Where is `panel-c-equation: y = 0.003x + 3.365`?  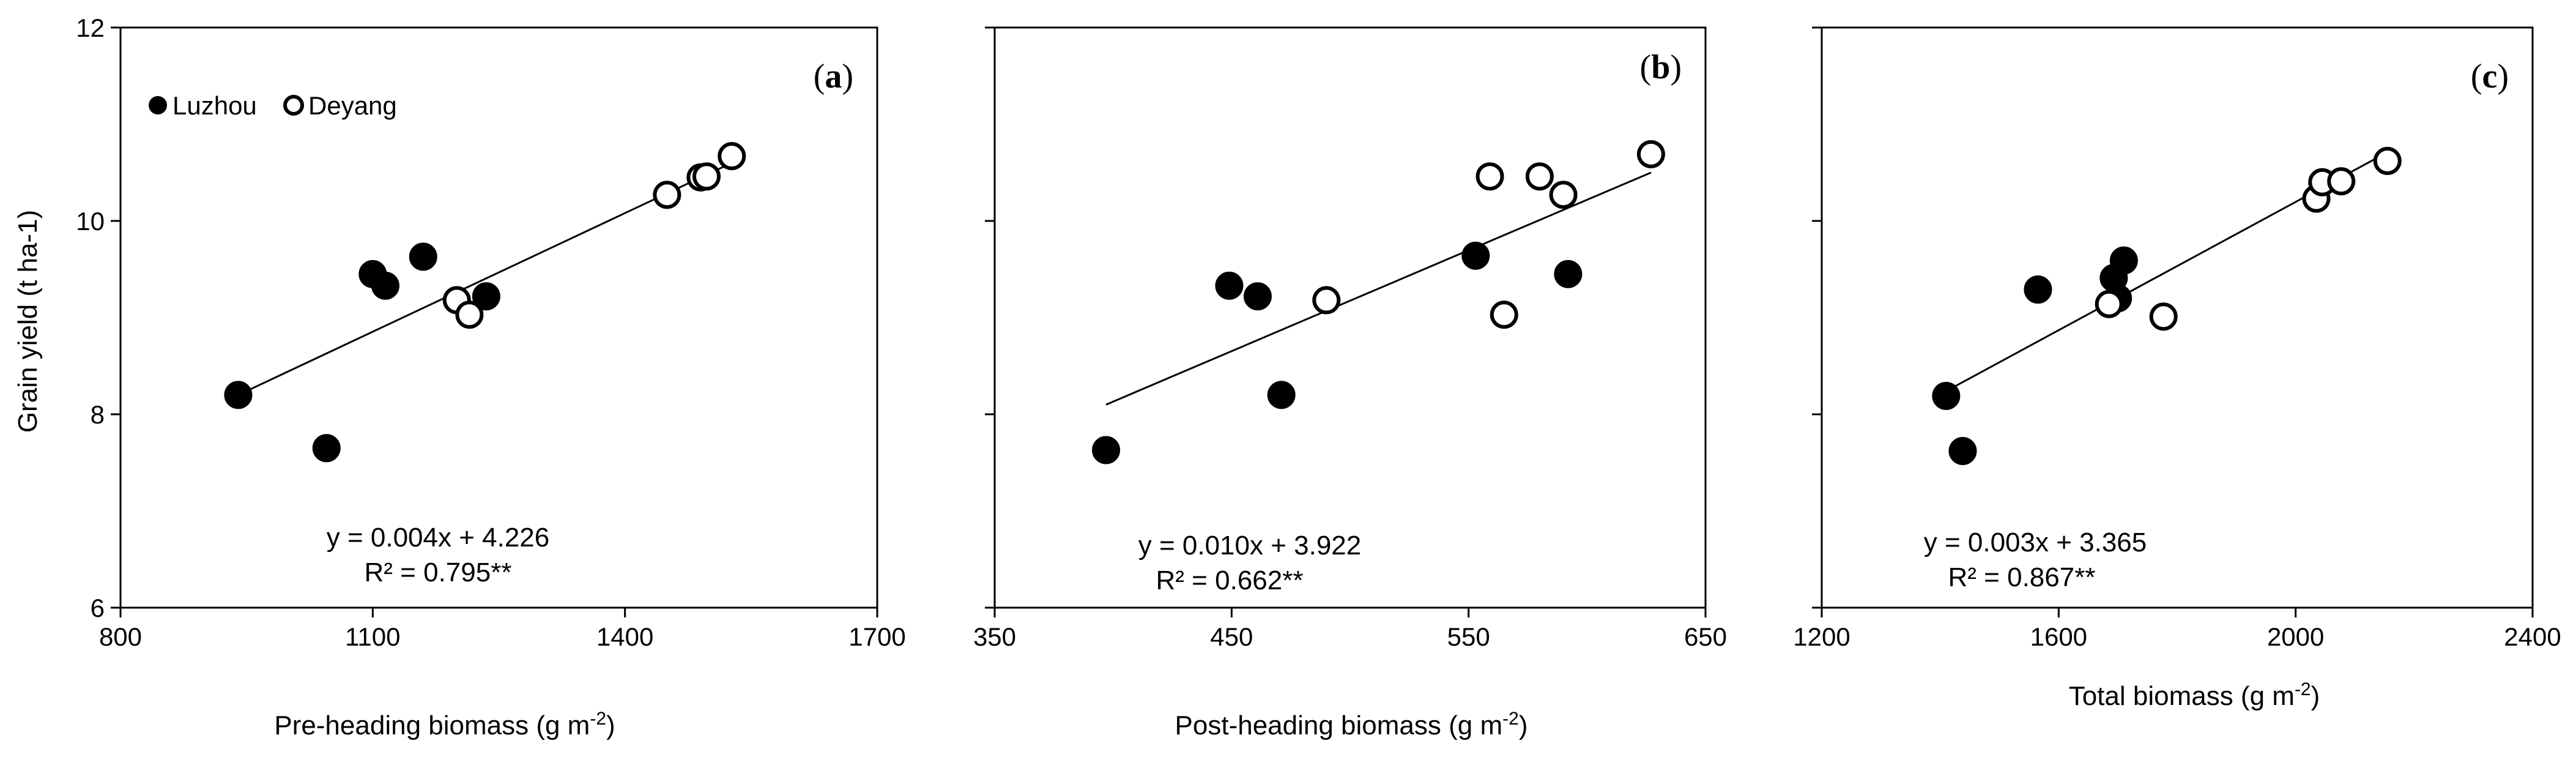 panel-c-equation: y = 0.003x + 3.365 is located at coordinates (2035, 542).